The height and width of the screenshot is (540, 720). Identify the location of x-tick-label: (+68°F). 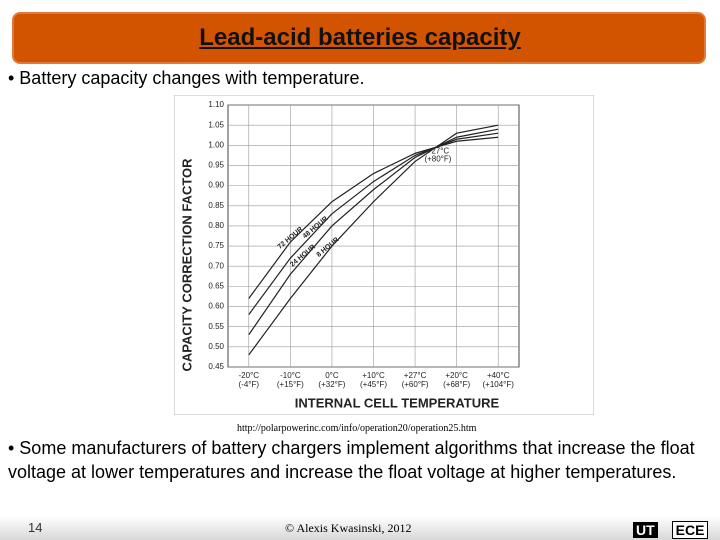
(456, 384).